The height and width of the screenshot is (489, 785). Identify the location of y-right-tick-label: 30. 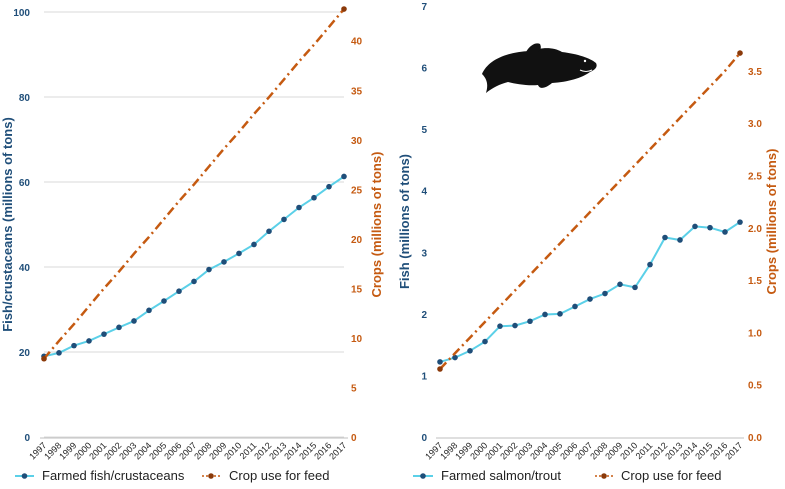
(357, 141).